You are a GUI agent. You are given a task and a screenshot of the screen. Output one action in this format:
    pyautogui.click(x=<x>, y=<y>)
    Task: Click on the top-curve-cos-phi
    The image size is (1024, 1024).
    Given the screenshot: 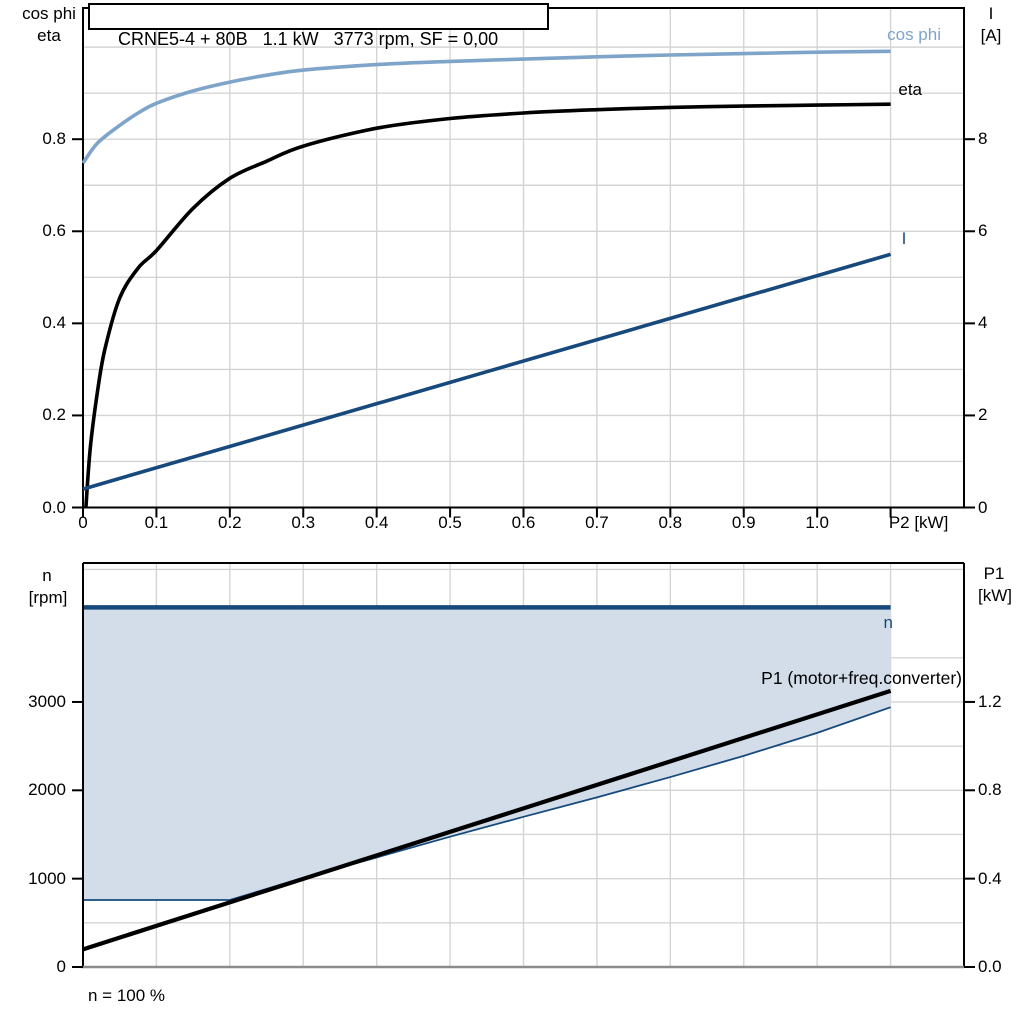 What is the action you would take?
    pyautogui.click(x=486, y=107)
    